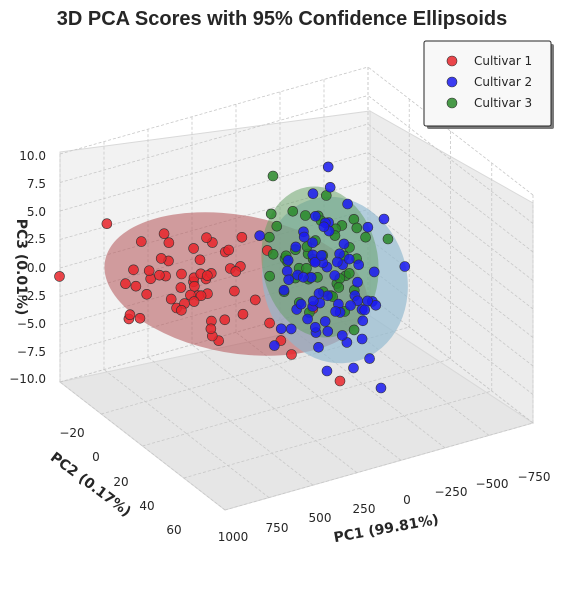  Describe the element at coordinates (120, 482) in the screenshot. I see `y-tick-label: 20` at that location.